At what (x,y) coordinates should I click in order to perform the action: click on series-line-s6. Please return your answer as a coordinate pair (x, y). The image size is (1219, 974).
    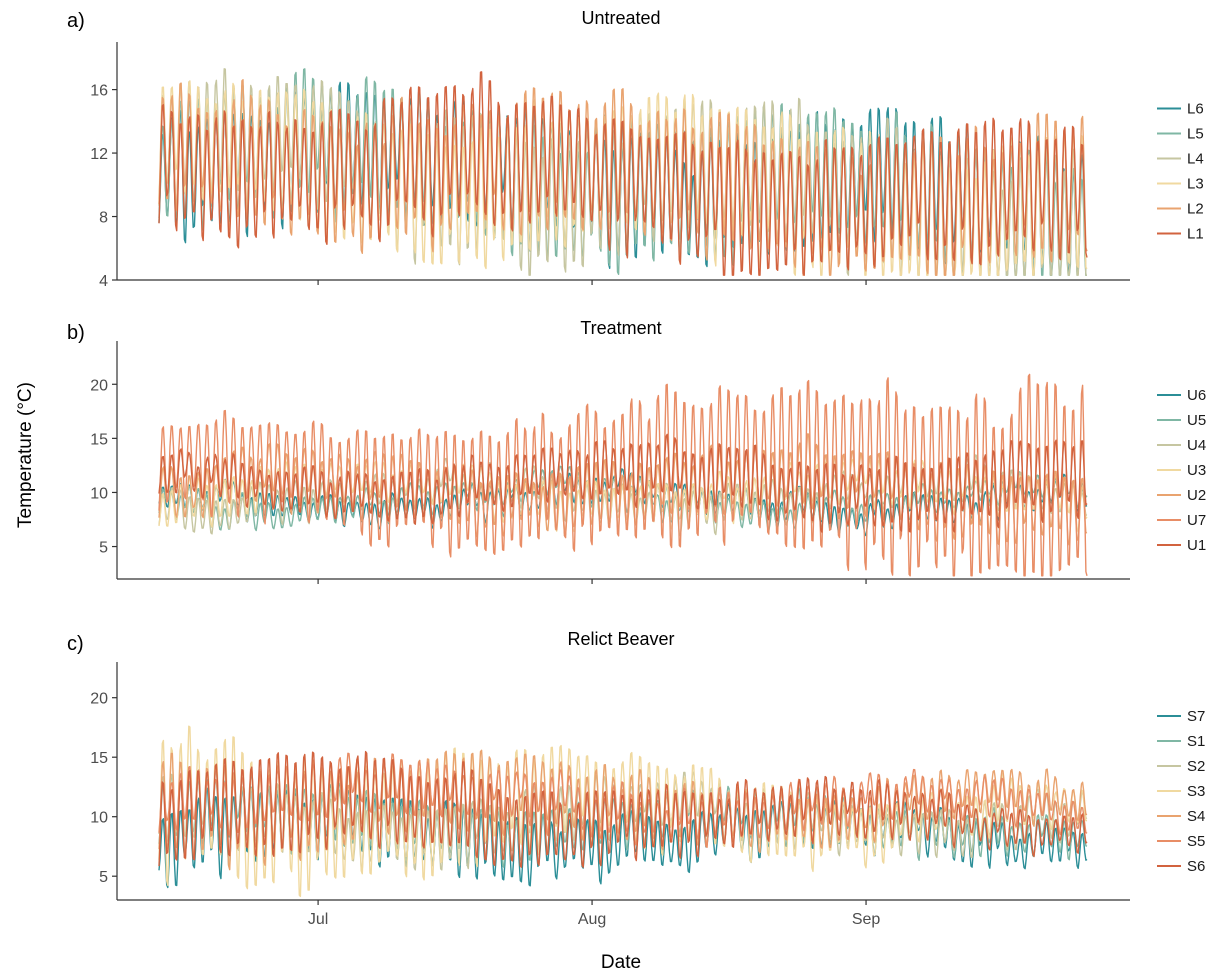
    Looking at the image, I should click on (623, 809).